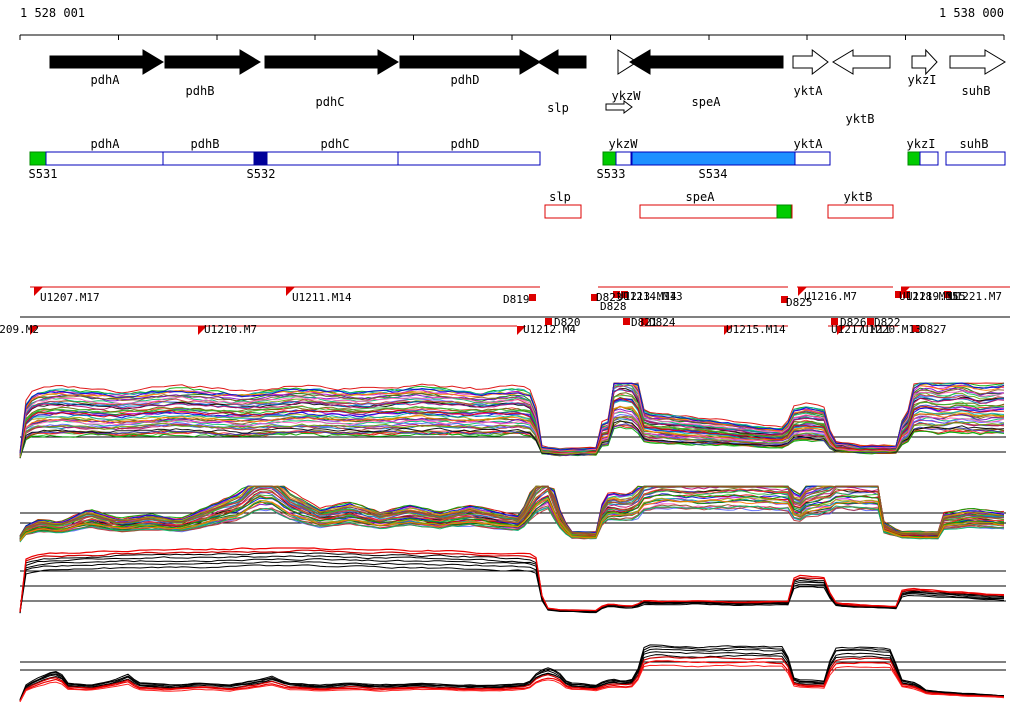  I want to click on gene-arrow-suhB, so click(977, 62).